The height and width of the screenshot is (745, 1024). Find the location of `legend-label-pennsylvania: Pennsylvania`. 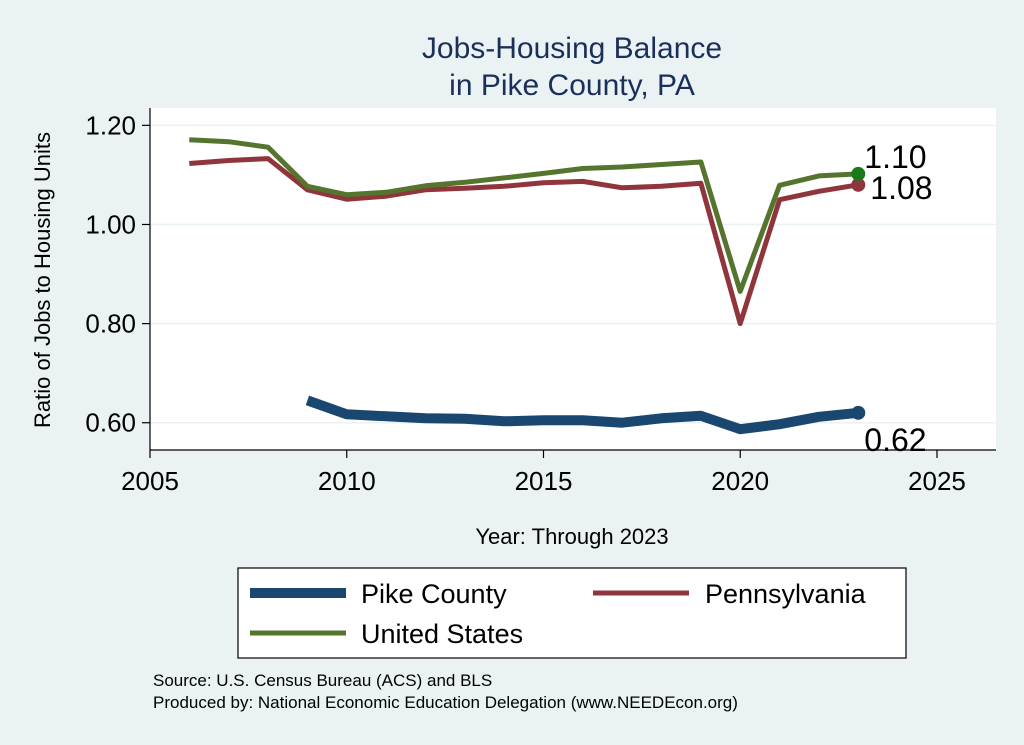

legend-label-pennsylvania: Pennsylvania is located at coordinates (786, 594).